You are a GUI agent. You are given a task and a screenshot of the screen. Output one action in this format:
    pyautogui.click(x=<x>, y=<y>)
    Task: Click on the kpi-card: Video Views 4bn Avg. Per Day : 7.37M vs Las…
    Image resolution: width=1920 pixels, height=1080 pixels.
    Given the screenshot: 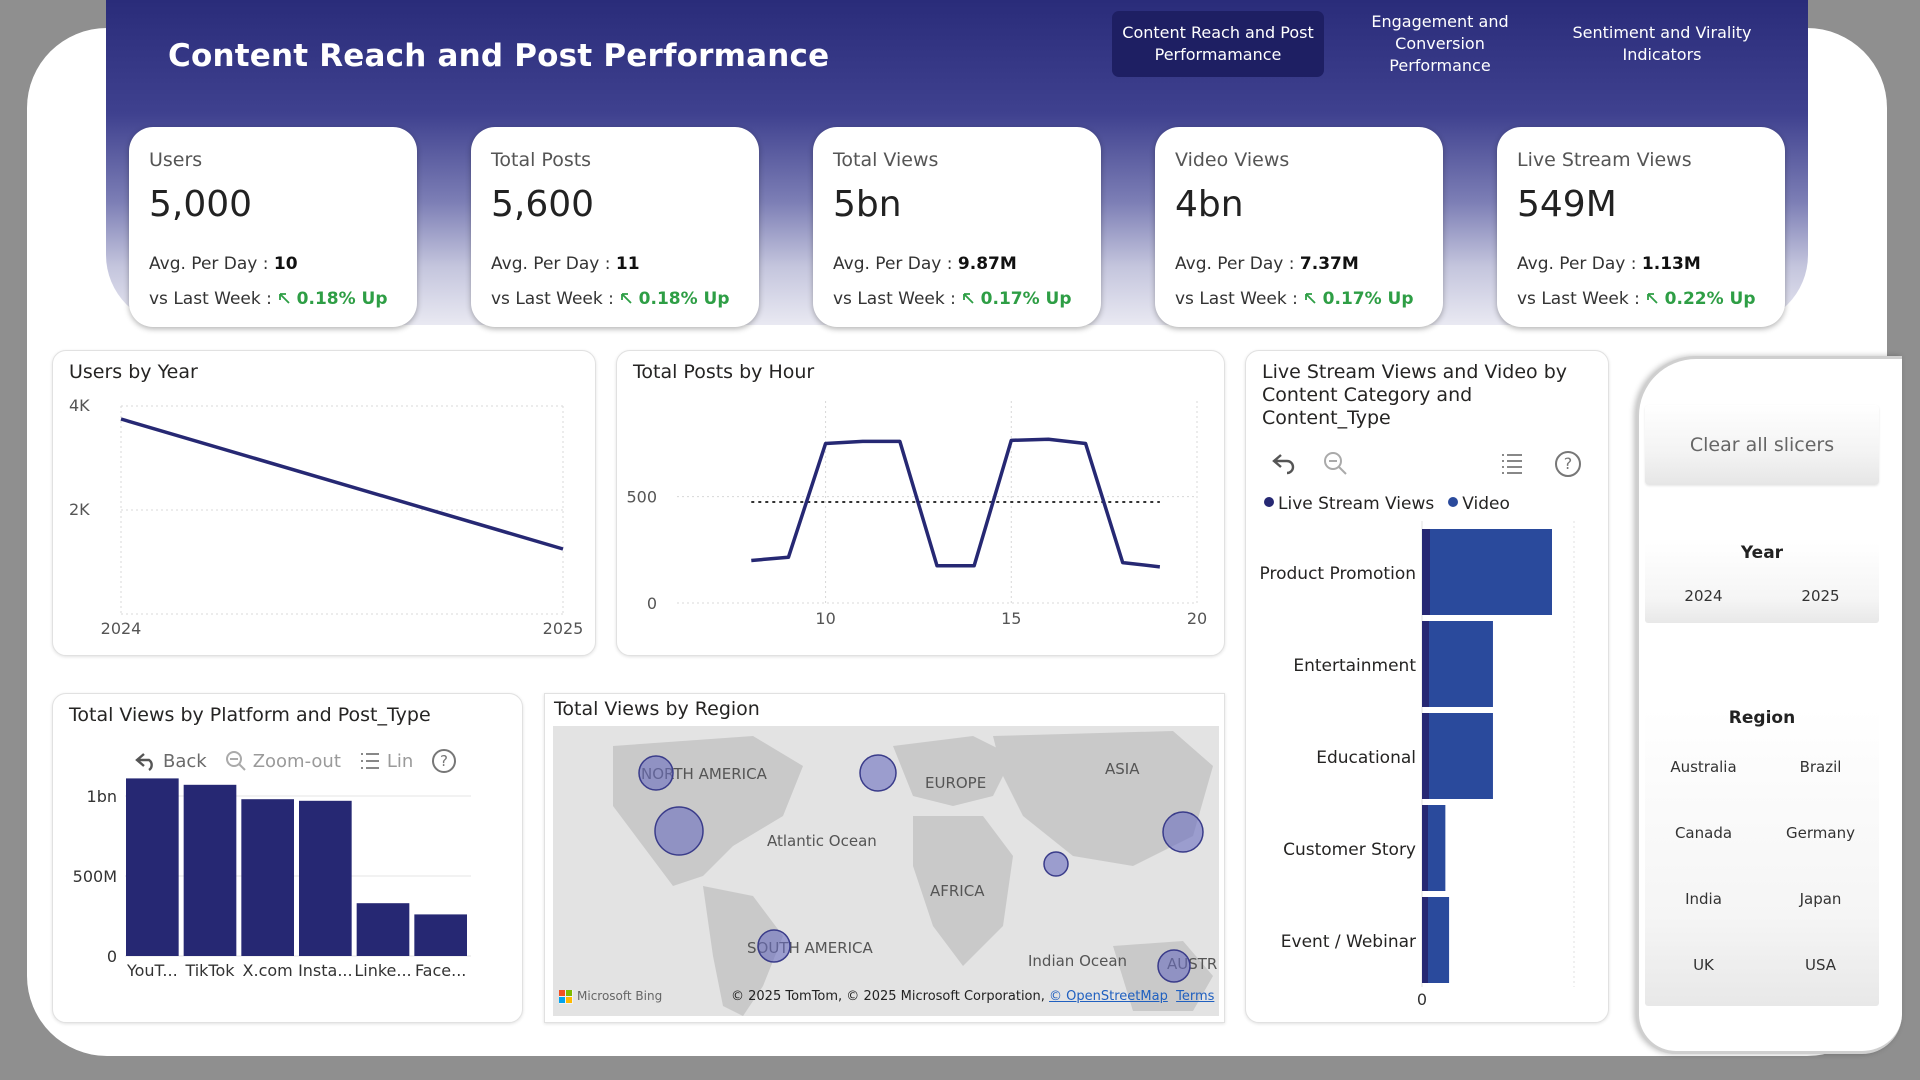 What is the action you would take?
    pyautogui.click(x=1299, y=227)
    